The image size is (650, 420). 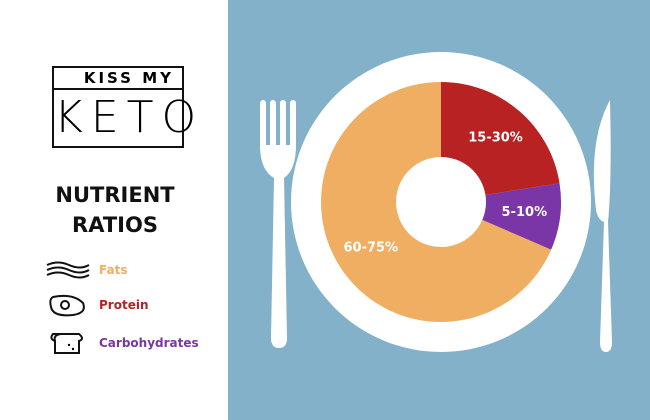 I want to click on legend-label: Carbohydrates, so click(x=149, y=343).